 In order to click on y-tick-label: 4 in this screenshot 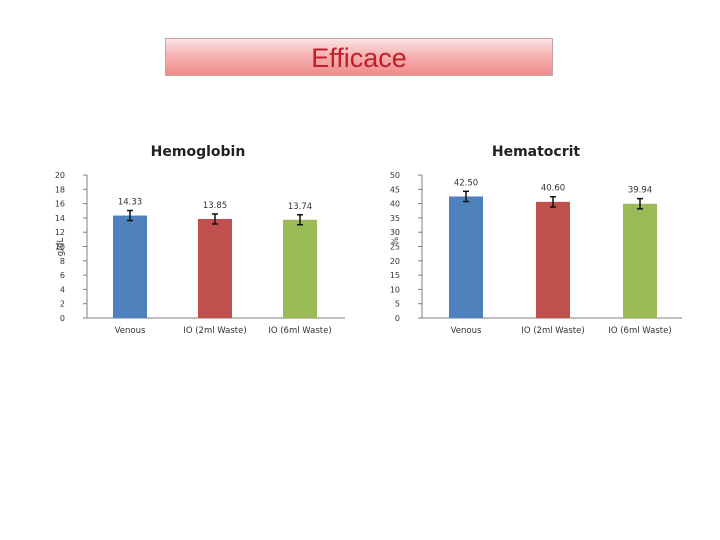, I will do `click(62, 289)`.